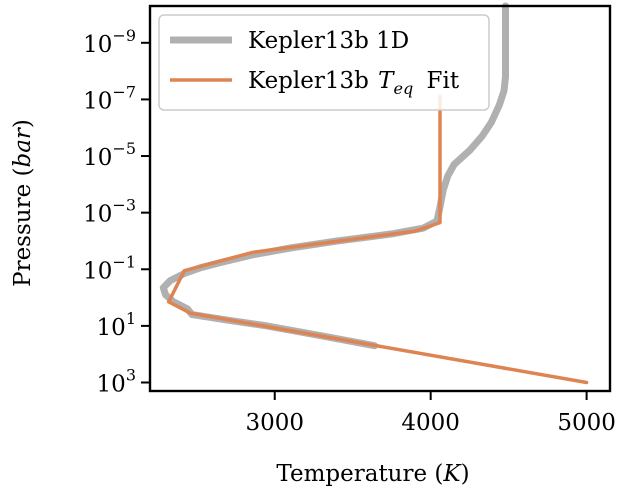  I want to click on y-tick-label: 10⁻⁵, so click(109, 155).